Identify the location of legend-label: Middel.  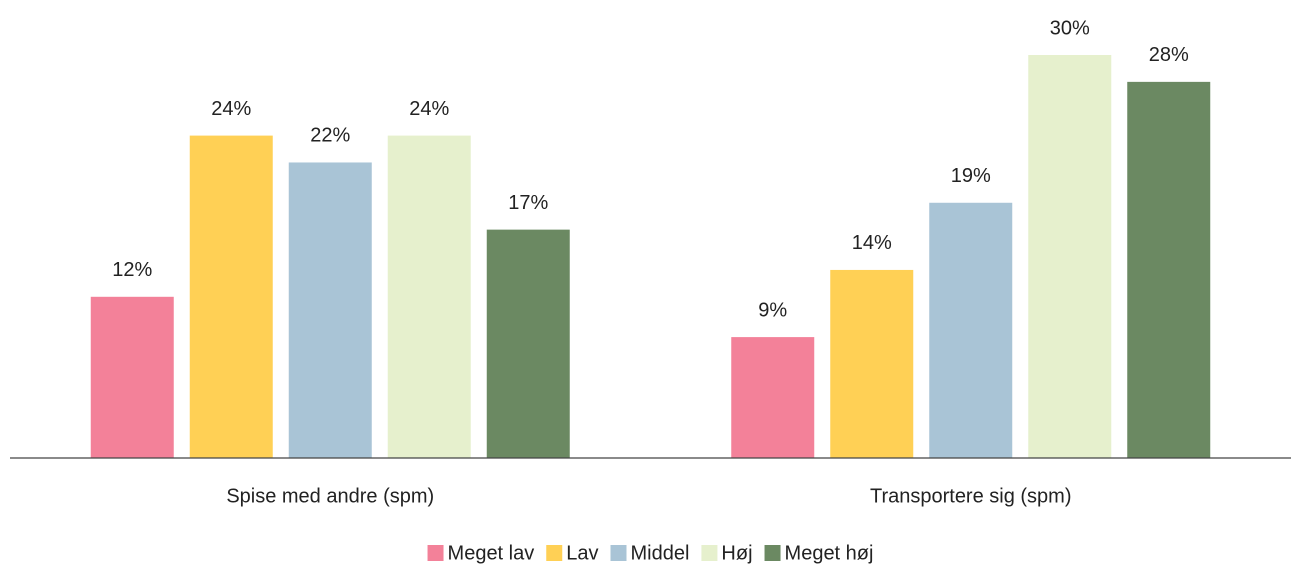
(660, 553).